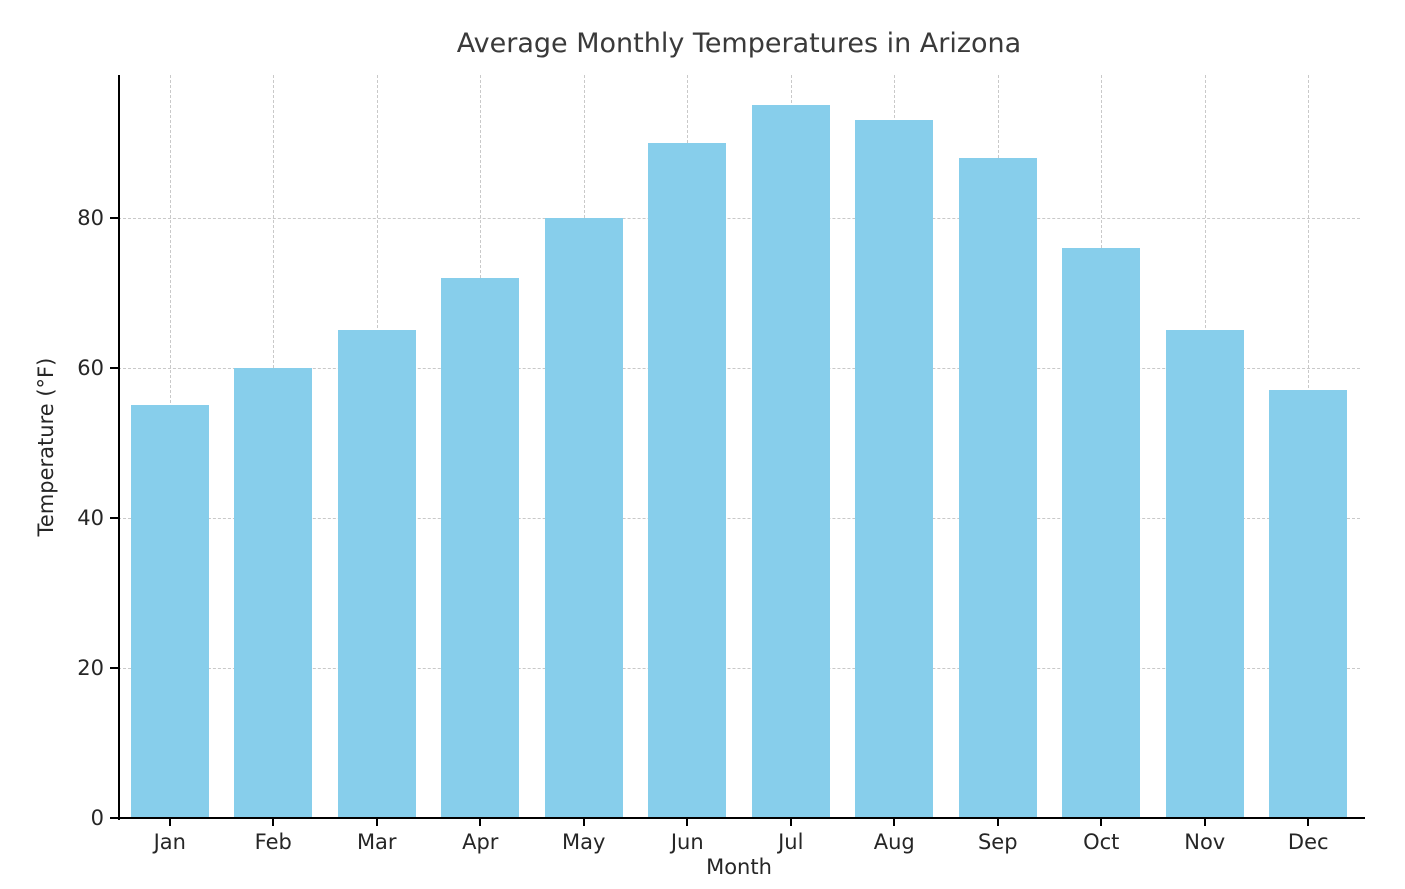  What do you see at coordinates (90, 667) in the screenshot?
I see `y-tick-label: 20` at bounding box center [90, 667].